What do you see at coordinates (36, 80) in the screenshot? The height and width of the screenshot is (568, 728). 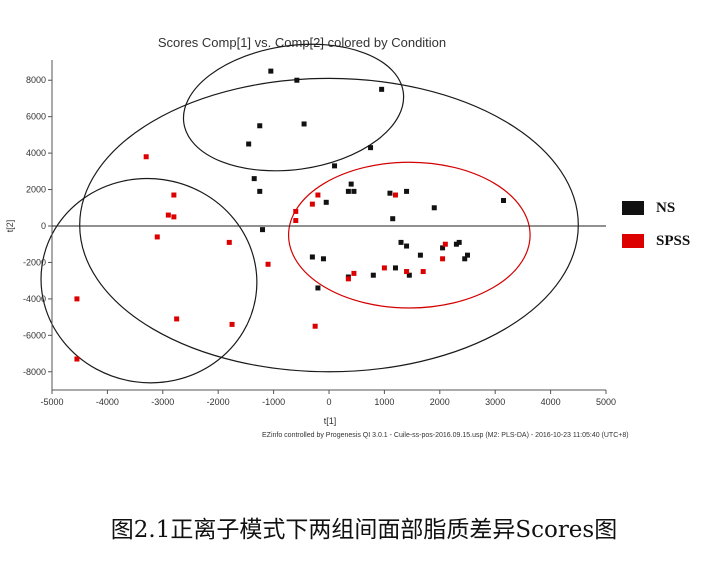 I see `y-tick-label: 8000` at bounding box center [36, 80].